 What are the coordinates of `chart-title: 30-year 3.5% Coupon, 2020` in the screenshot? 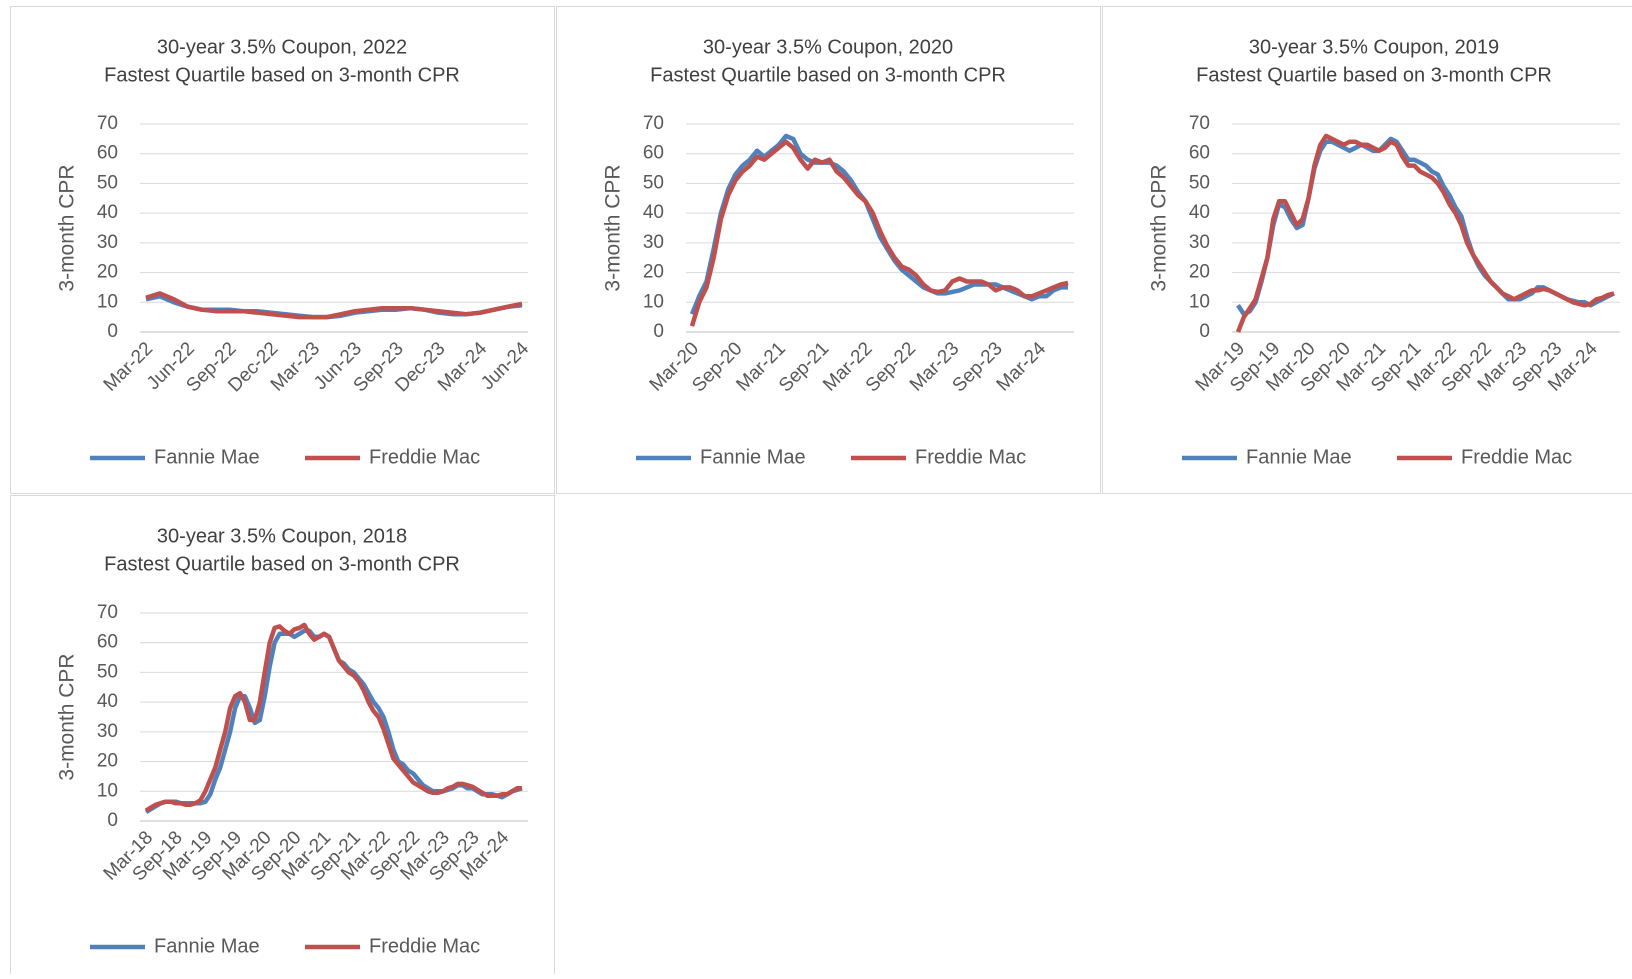 It's located at (828, 47).